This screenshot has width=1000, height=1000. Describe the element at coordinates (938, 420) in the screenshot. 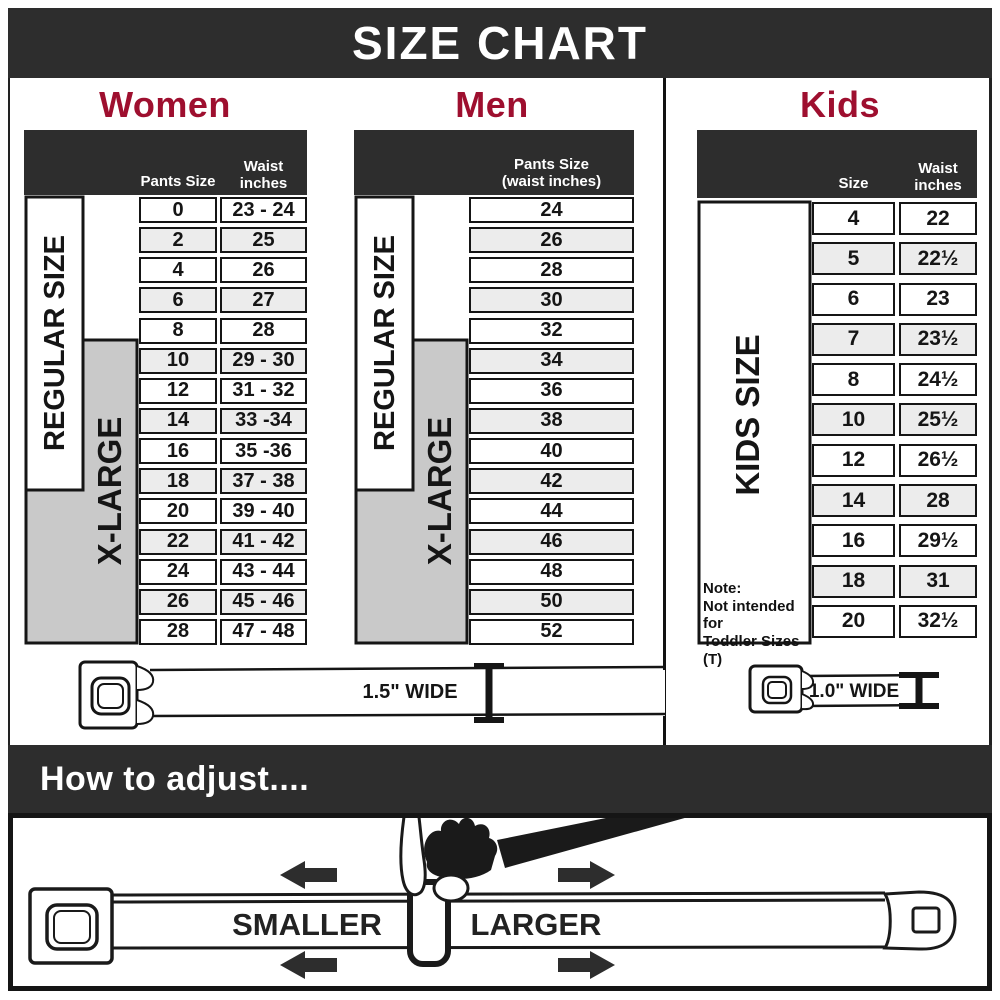

I see `table-cell-waist: 25½` at that location.